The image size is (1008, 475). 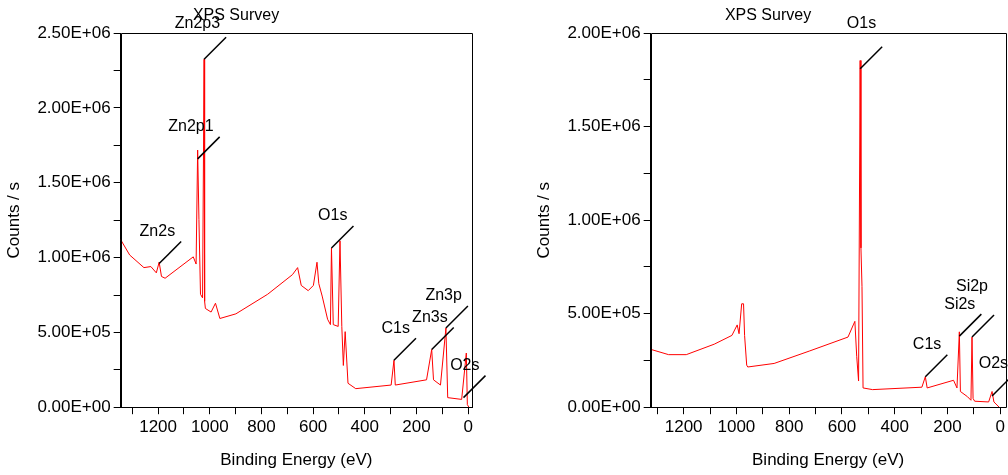 I want to click on annotation: Zn3s, so click(x=430, y=316).